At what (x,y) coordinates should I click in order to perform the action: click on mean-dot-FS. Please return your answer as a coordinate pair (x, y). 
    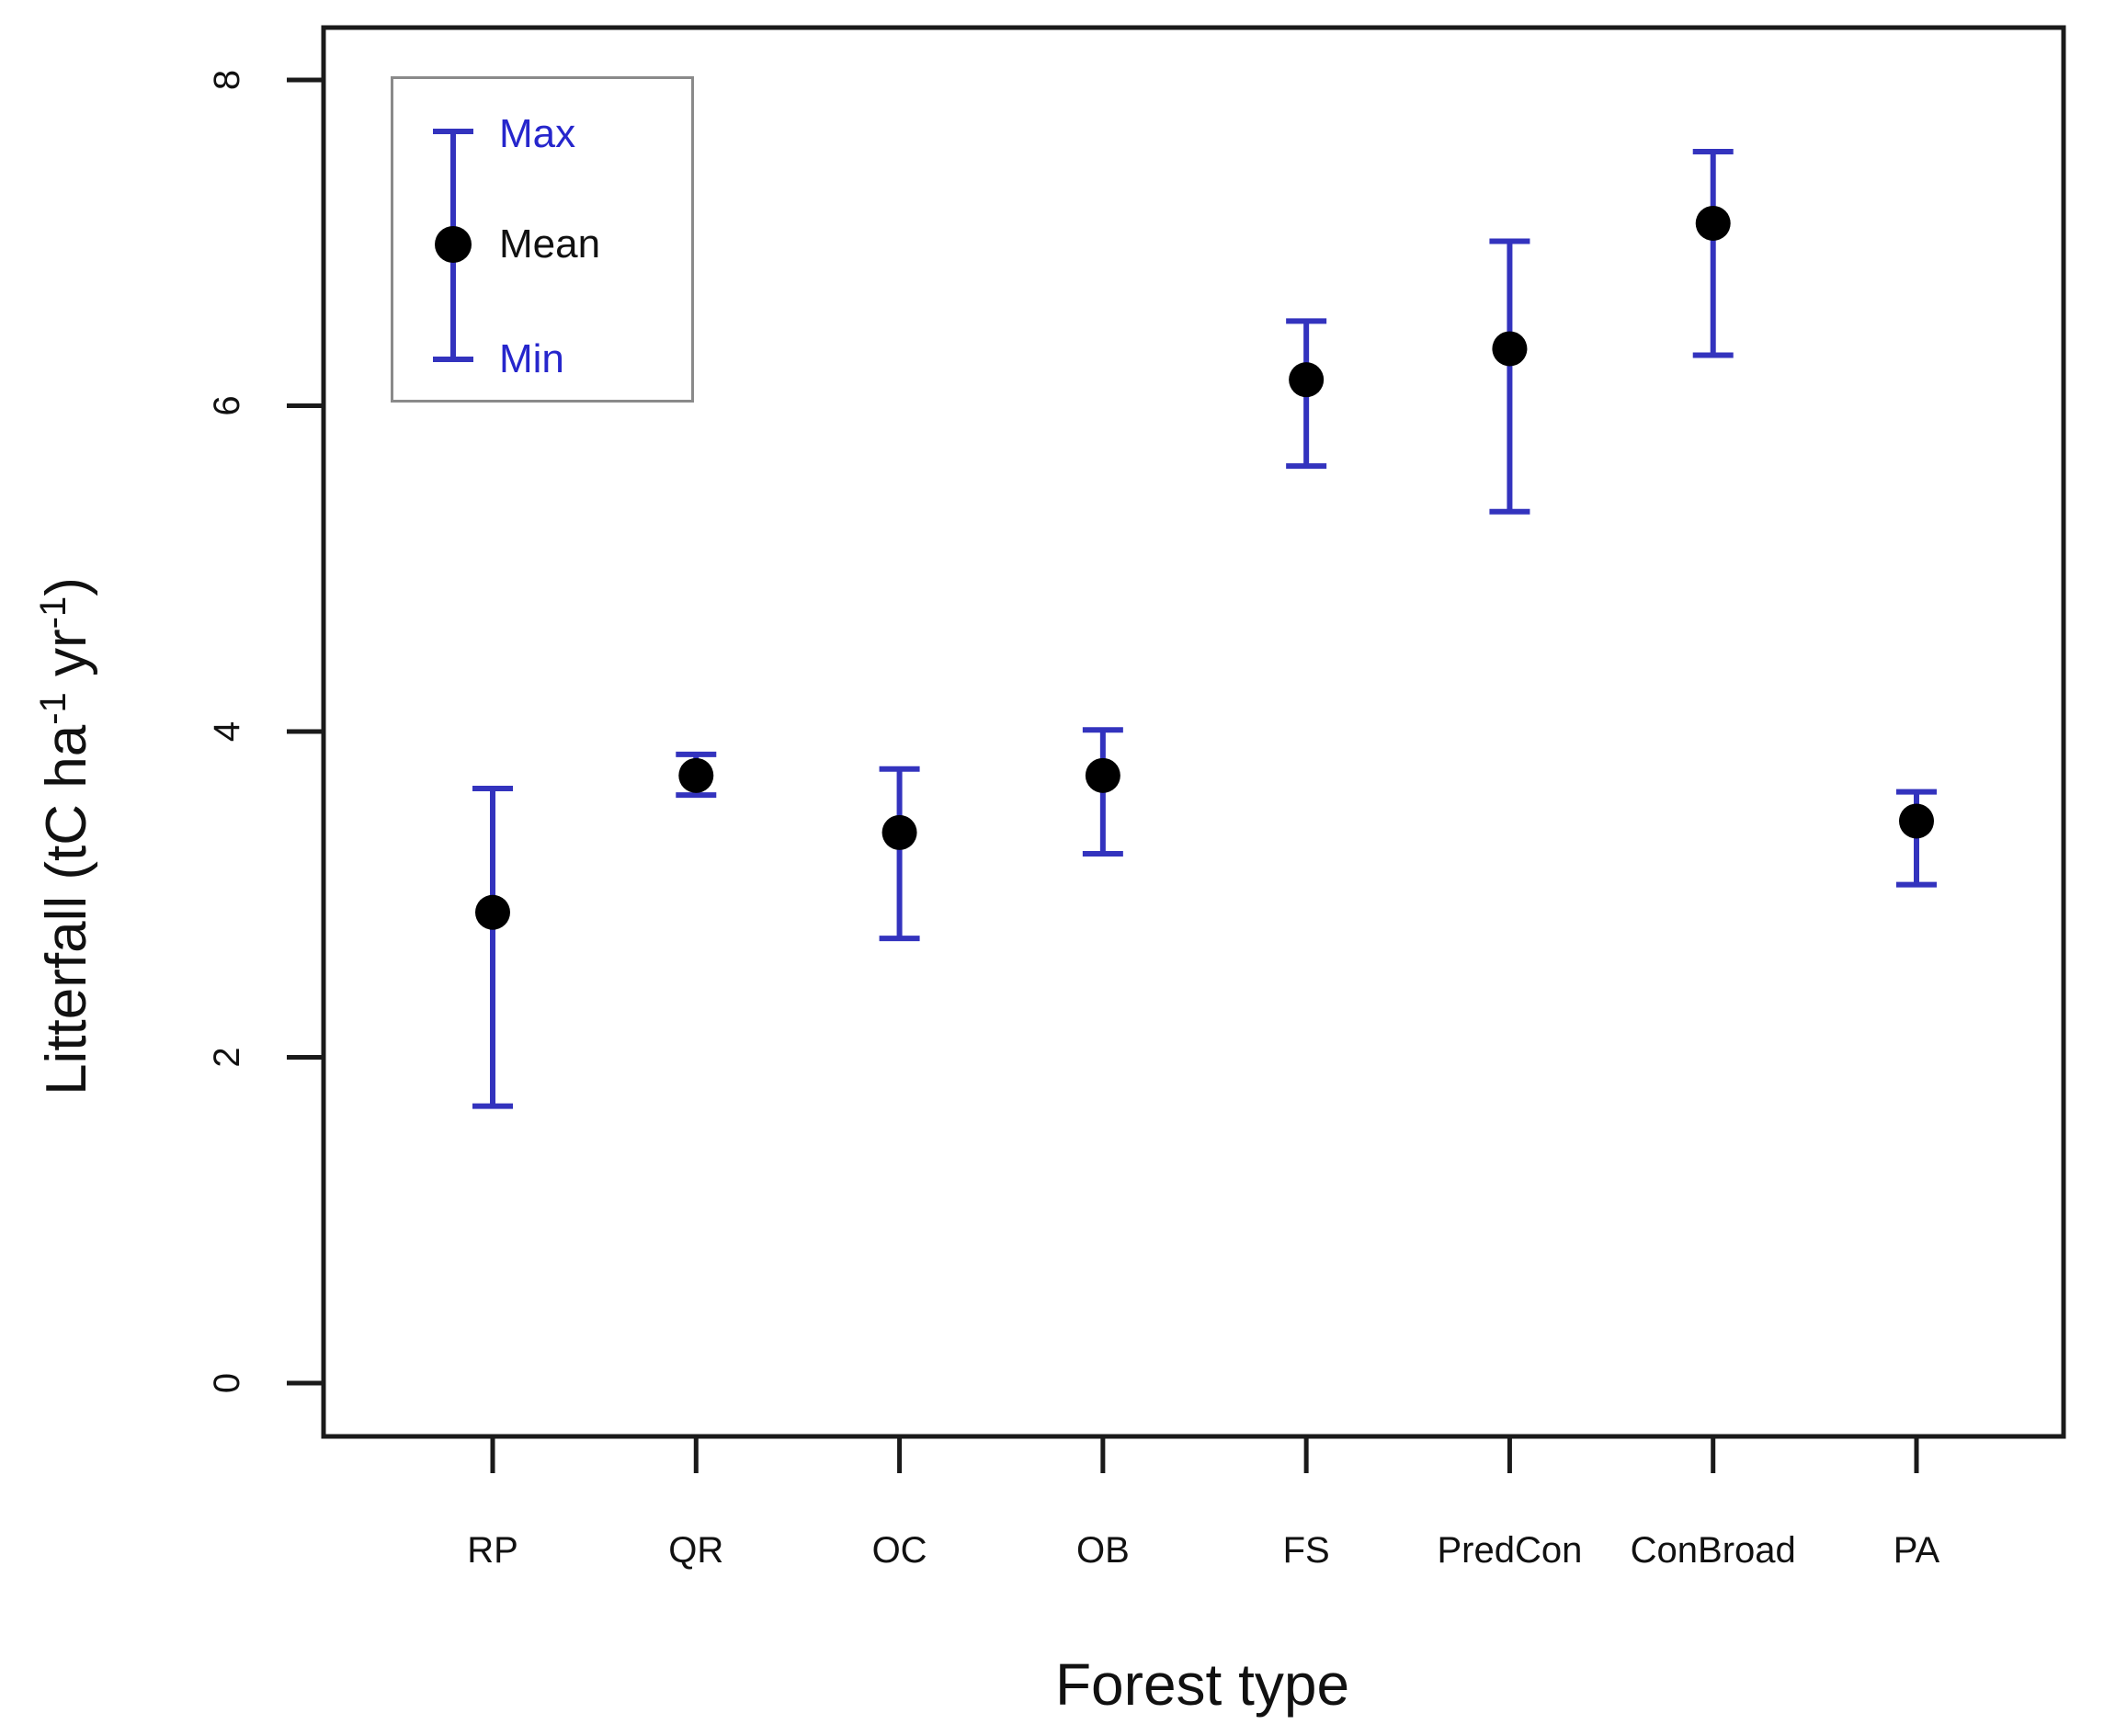
    Looking at the image, I should click on (1307, 380).